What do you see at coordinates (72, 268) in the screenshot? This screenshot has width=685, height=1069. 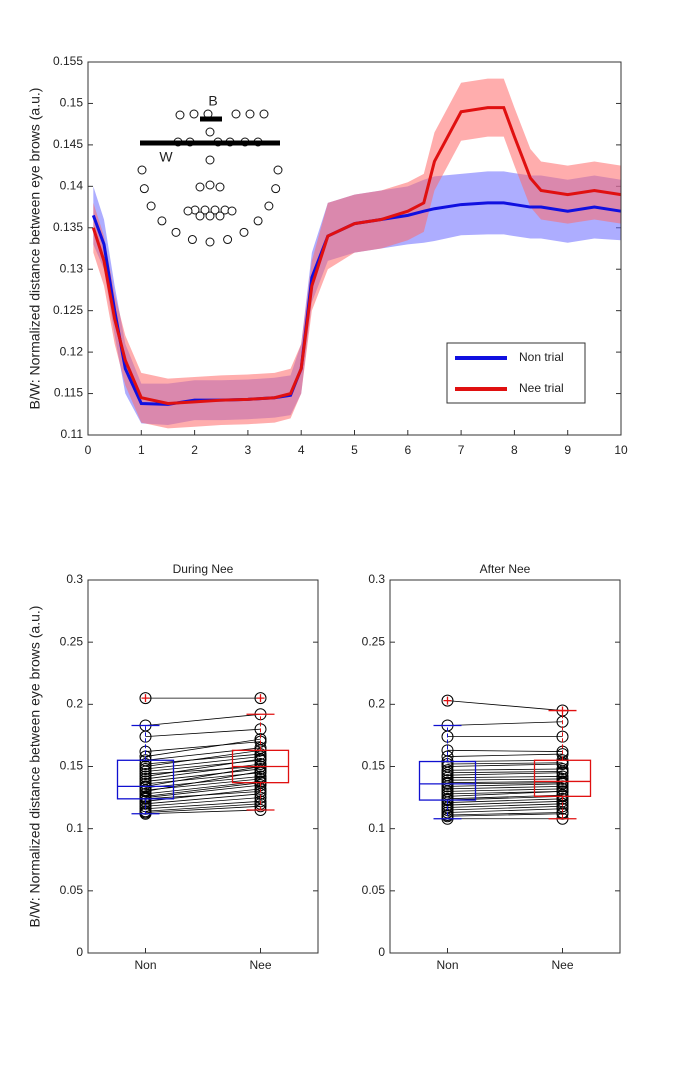 I see `y-tick-label: 0.13` at bounding box center [72, 268].